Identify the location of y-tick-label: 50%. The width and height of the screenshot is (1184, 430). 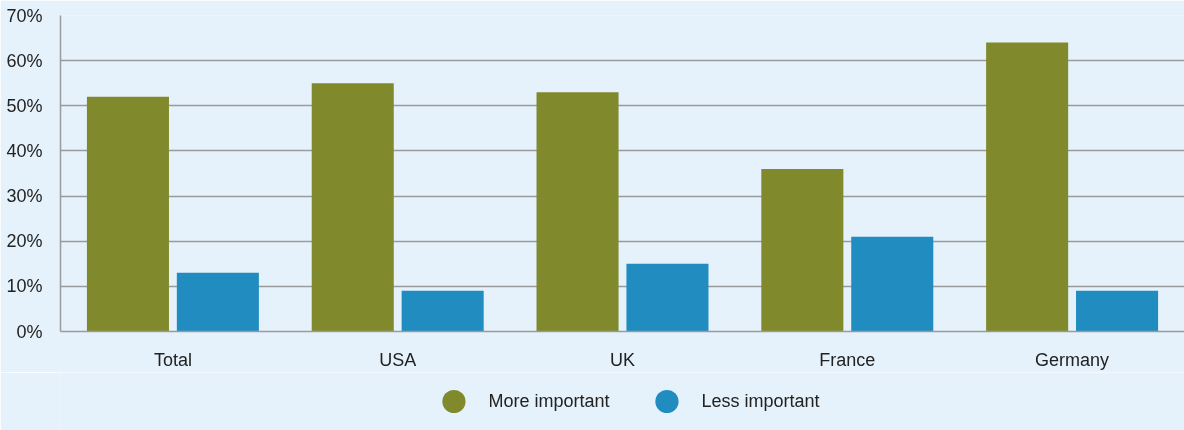
(24, 105).